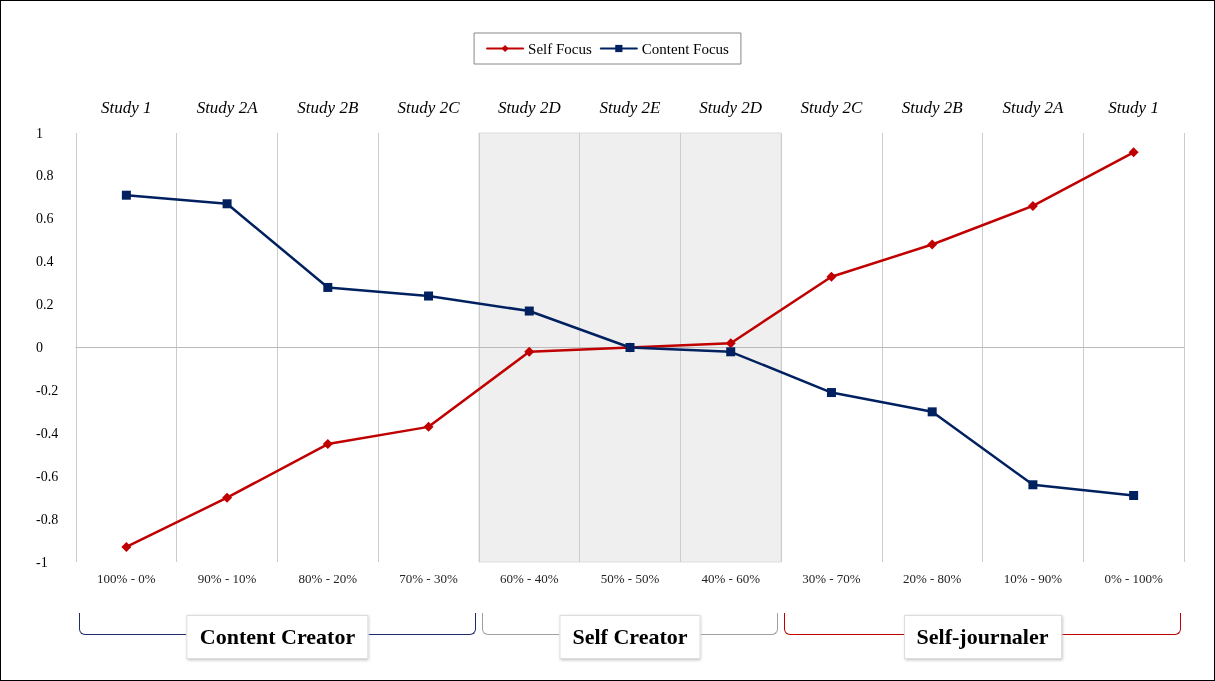 The height and width of the screenshot is (681, 1215). I want to click on y-tick-label: -0.4, so click(47, 433).